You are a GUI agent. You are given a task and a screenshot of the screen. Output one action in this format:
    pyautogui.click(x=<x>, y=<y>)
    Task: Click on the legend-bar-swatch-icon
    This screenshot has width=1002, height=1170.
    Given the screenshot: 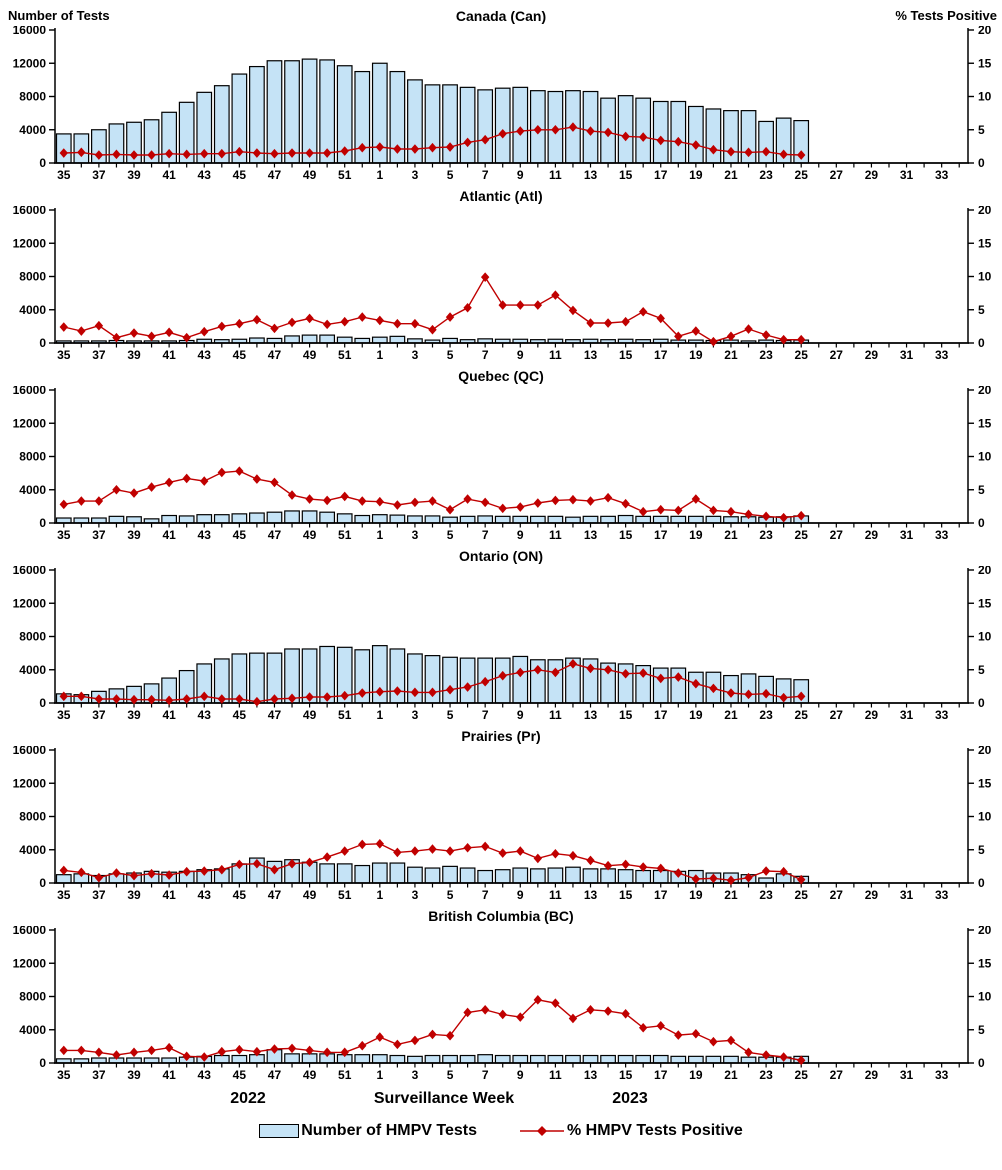 What is the action you would take?
    pyautogui.click(x=279, y=1131)
    